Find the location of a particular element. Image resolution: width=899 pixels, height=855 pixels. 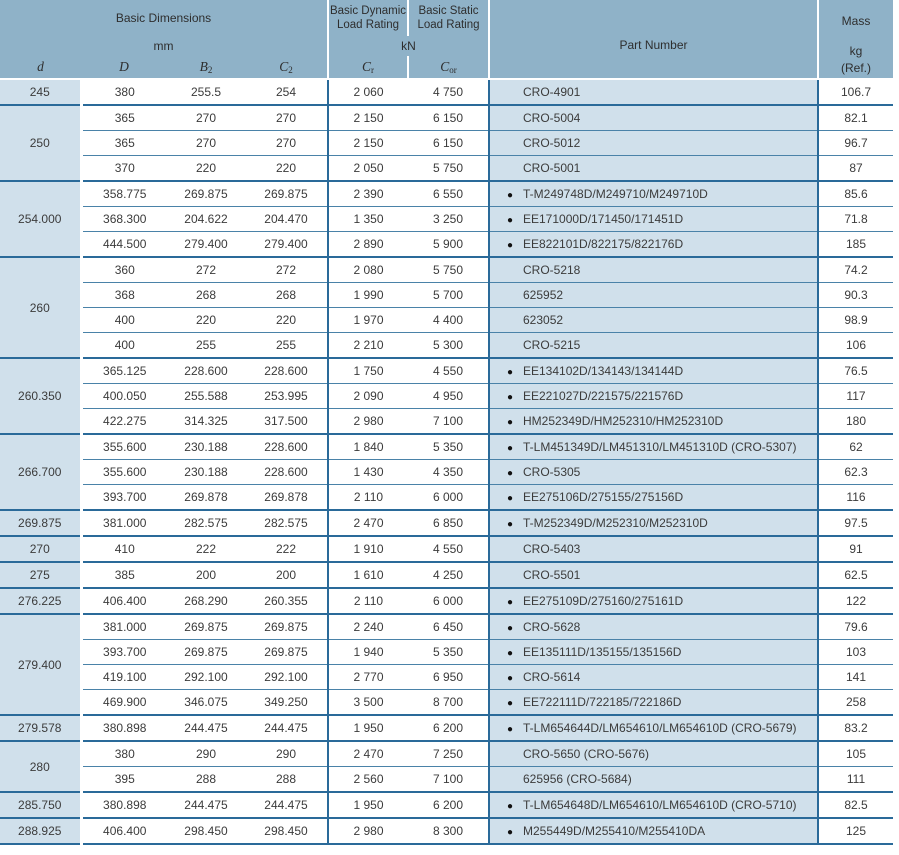

cell-width-B2: 282.575 is located at coordinates (206, 522).